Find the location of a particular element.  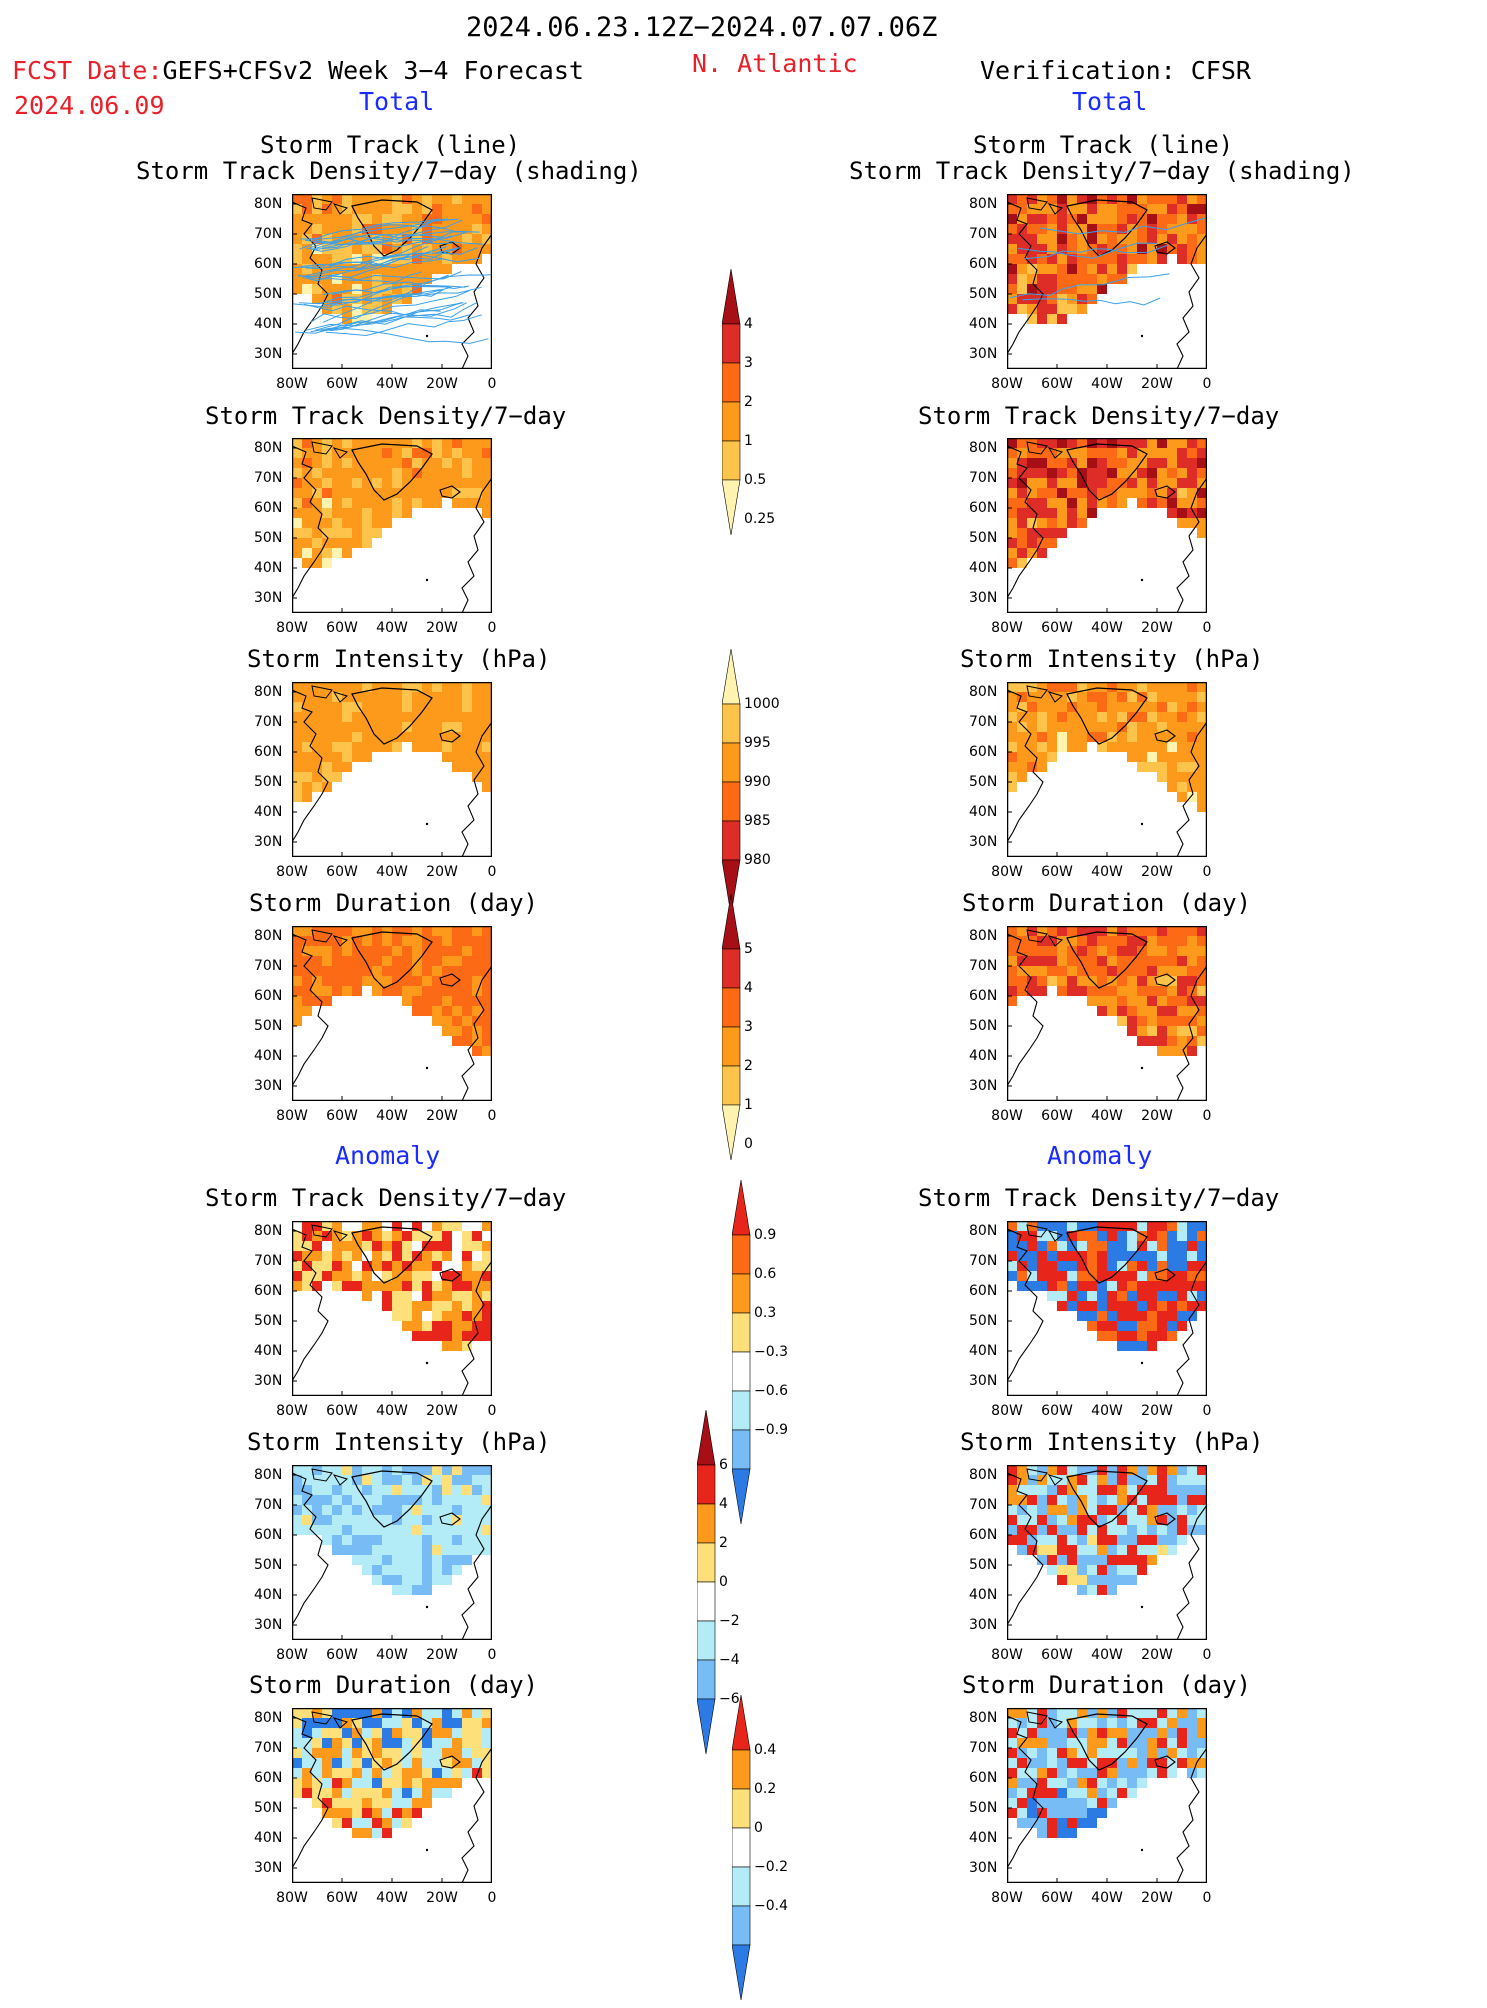

colorbar-duration-total: 5 4 3 2 1 0 is located at coordinates (741, 1029).